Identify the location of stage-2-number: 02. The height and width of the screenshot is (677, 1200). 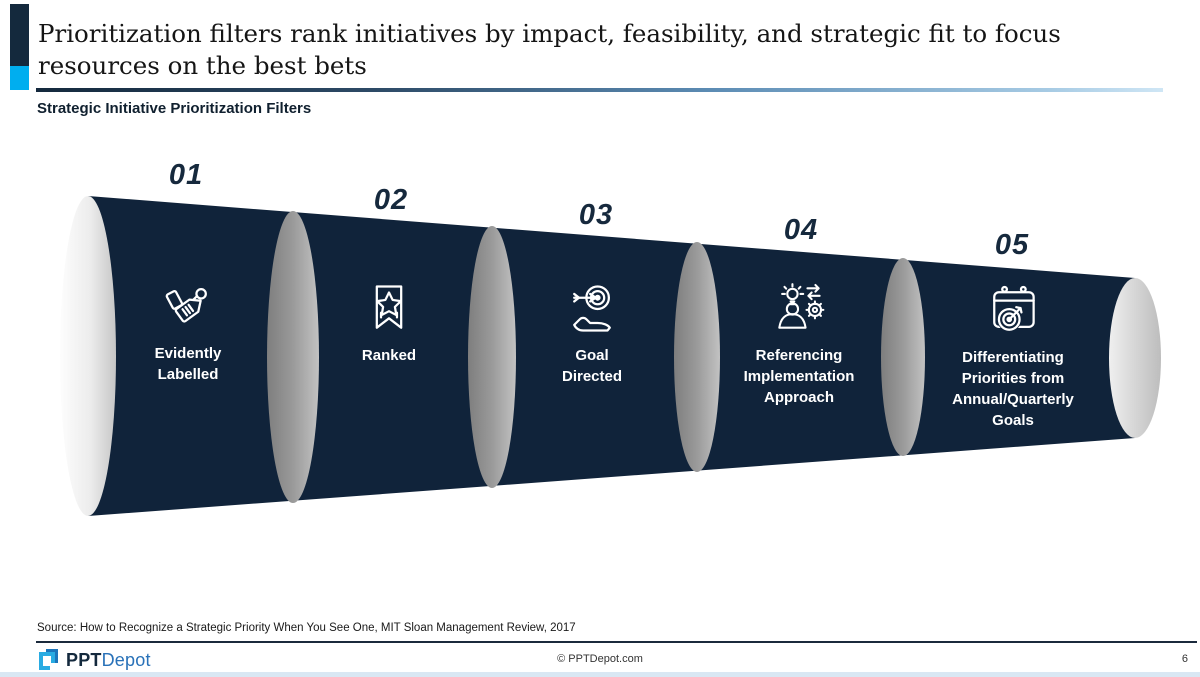
(391, 200).